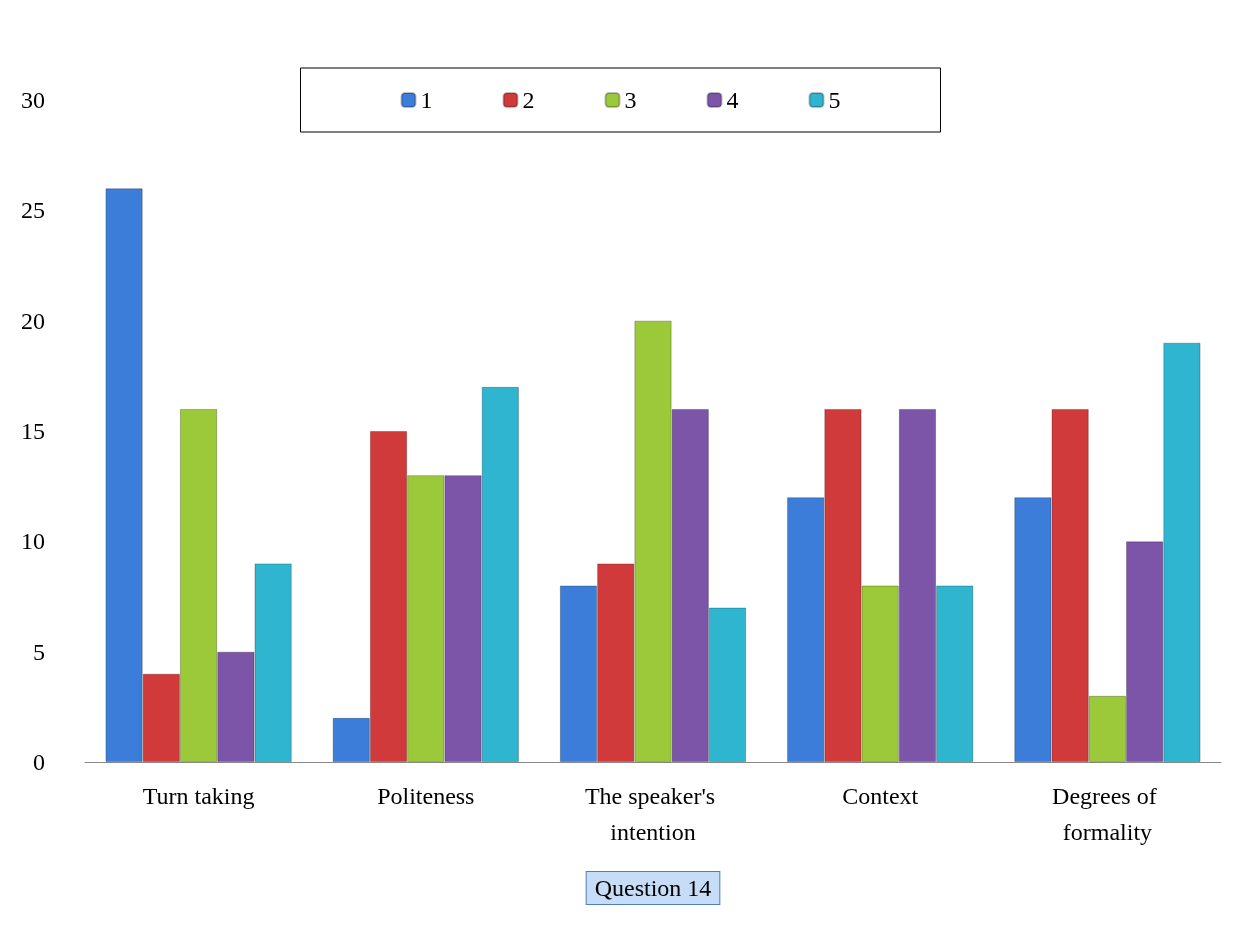 The width and height of the screenshot is (1241, 932). Describe the element at coordinates (39, 651) in the screenshot. I see `y-tick-label: 5` at that location.